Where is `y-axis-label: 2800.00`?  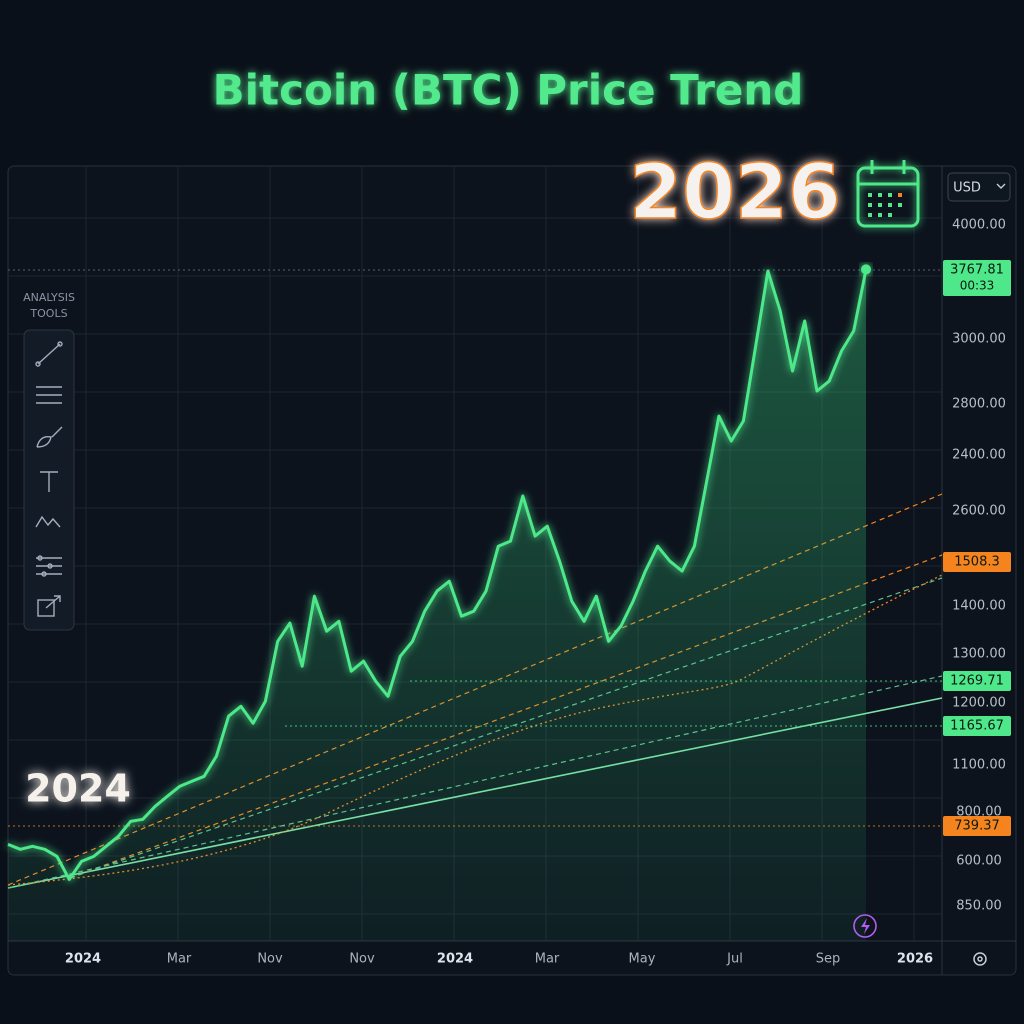
y-axis-label: 2800.00 is located at coordinates (979, 404).